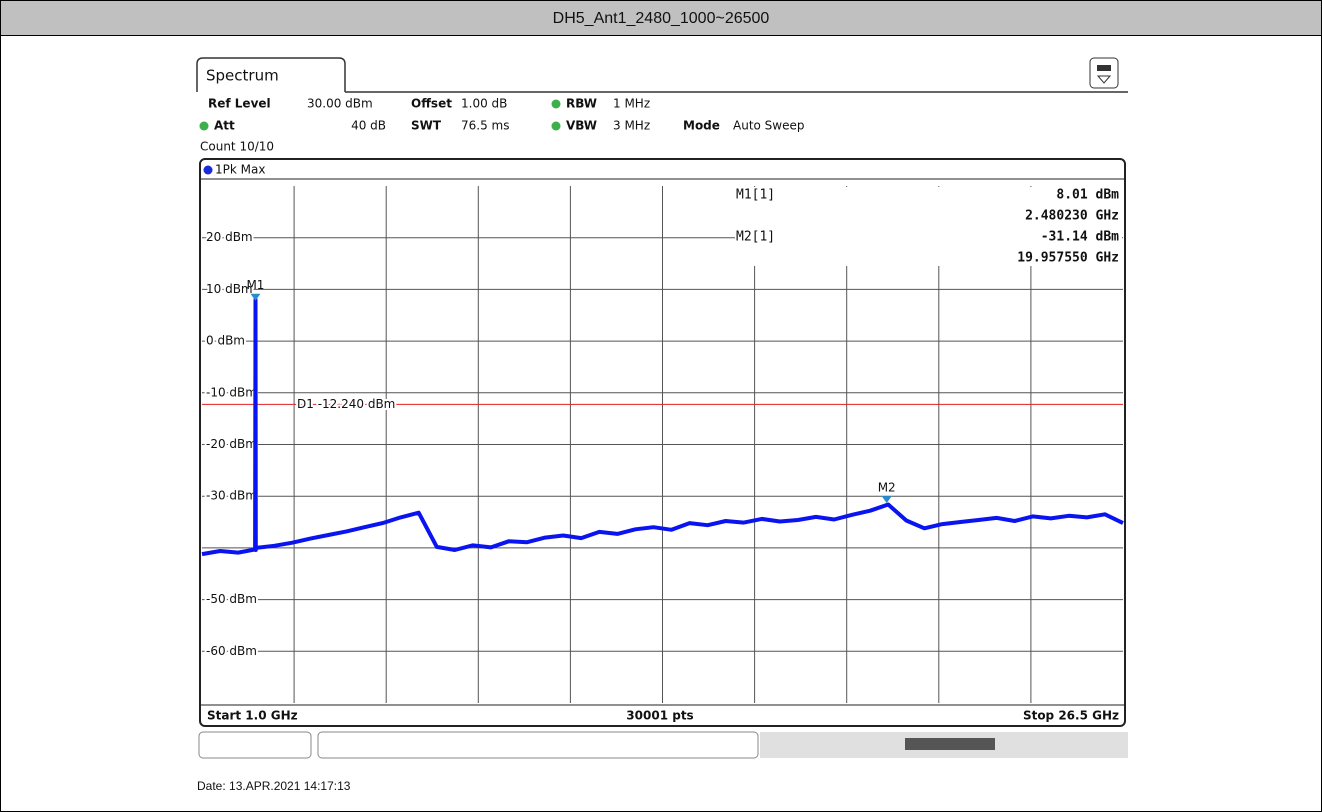 This screenshot has width=1322, height=812. What do you see at coordinates (1068, 258) in the screenshot?
I see `marker-frequency: 19.957550 GHz` at bounding box center [1068, 258].